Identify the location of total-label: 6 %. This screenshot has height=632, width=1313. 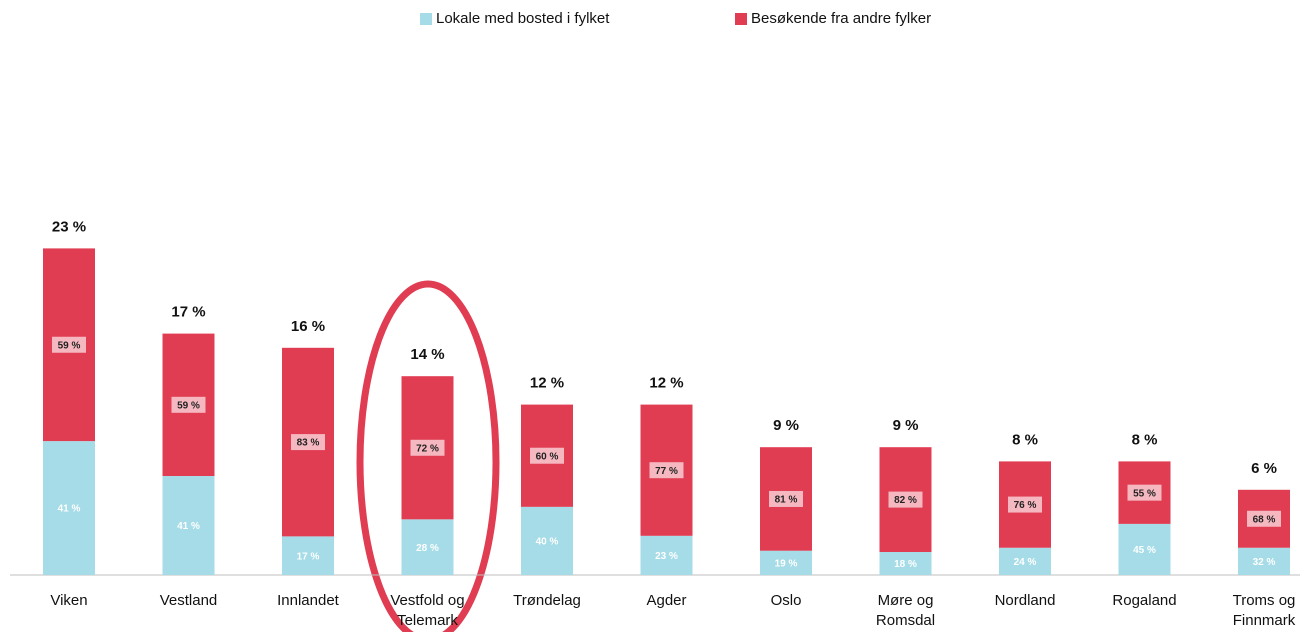
(1264, 468).